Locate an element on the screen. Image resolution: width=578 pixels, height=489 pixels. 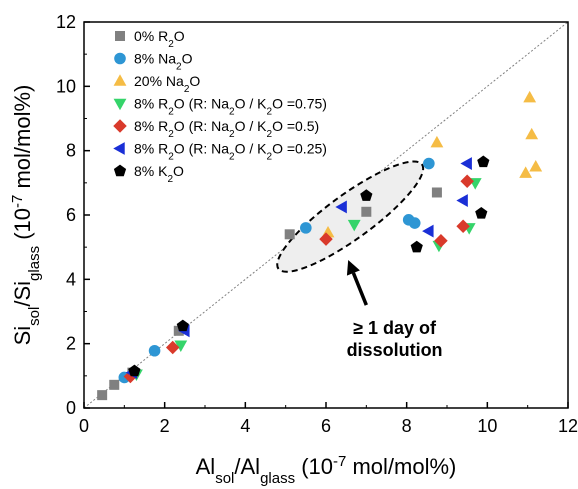
annotation-text: ≥ 1 day of is located at coordinates (395, 328).